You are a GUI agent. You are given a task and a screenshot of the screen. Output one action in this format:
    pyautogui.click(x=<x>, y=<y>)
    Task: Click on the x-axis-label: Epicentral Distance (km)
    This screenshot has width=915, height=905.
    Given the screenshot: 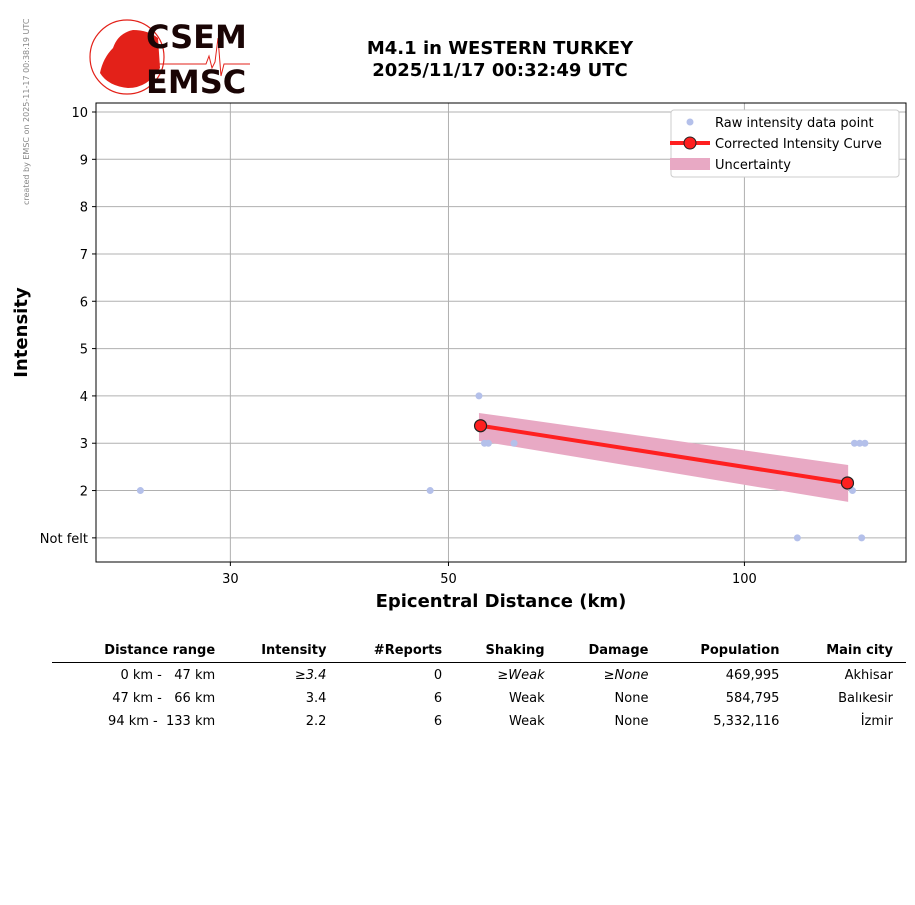 What is the action you would take?
    pyautogui.click(x=501, y=601)
    